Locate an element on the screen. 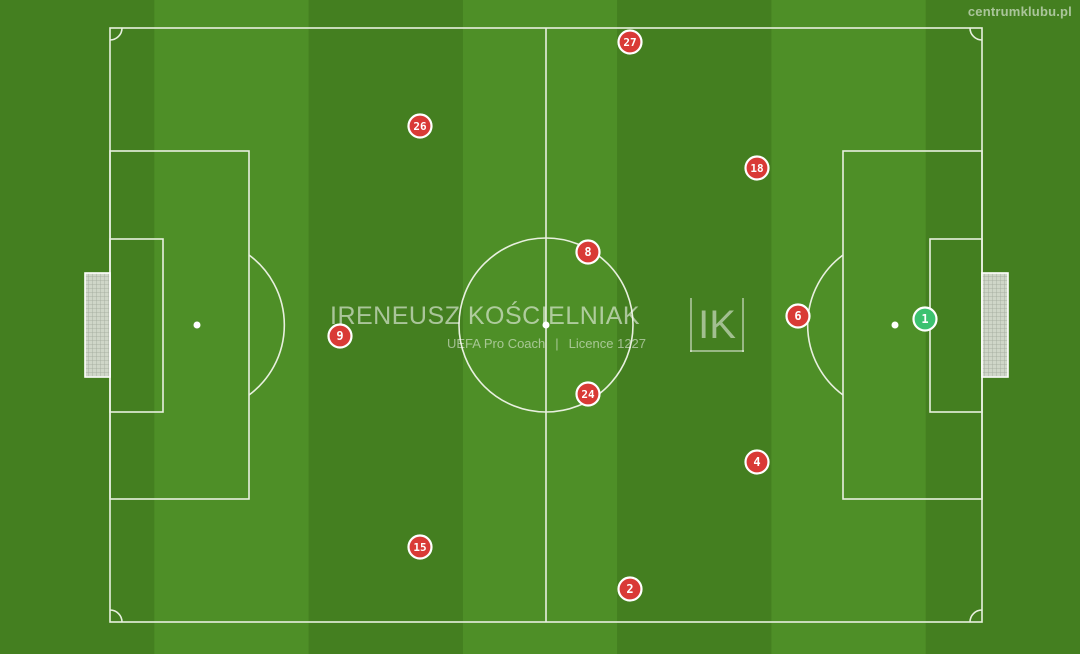 Image resolution: width=1080 pixels, height=654 pixels. player-number: 24 is located at coordinates (588, 394).